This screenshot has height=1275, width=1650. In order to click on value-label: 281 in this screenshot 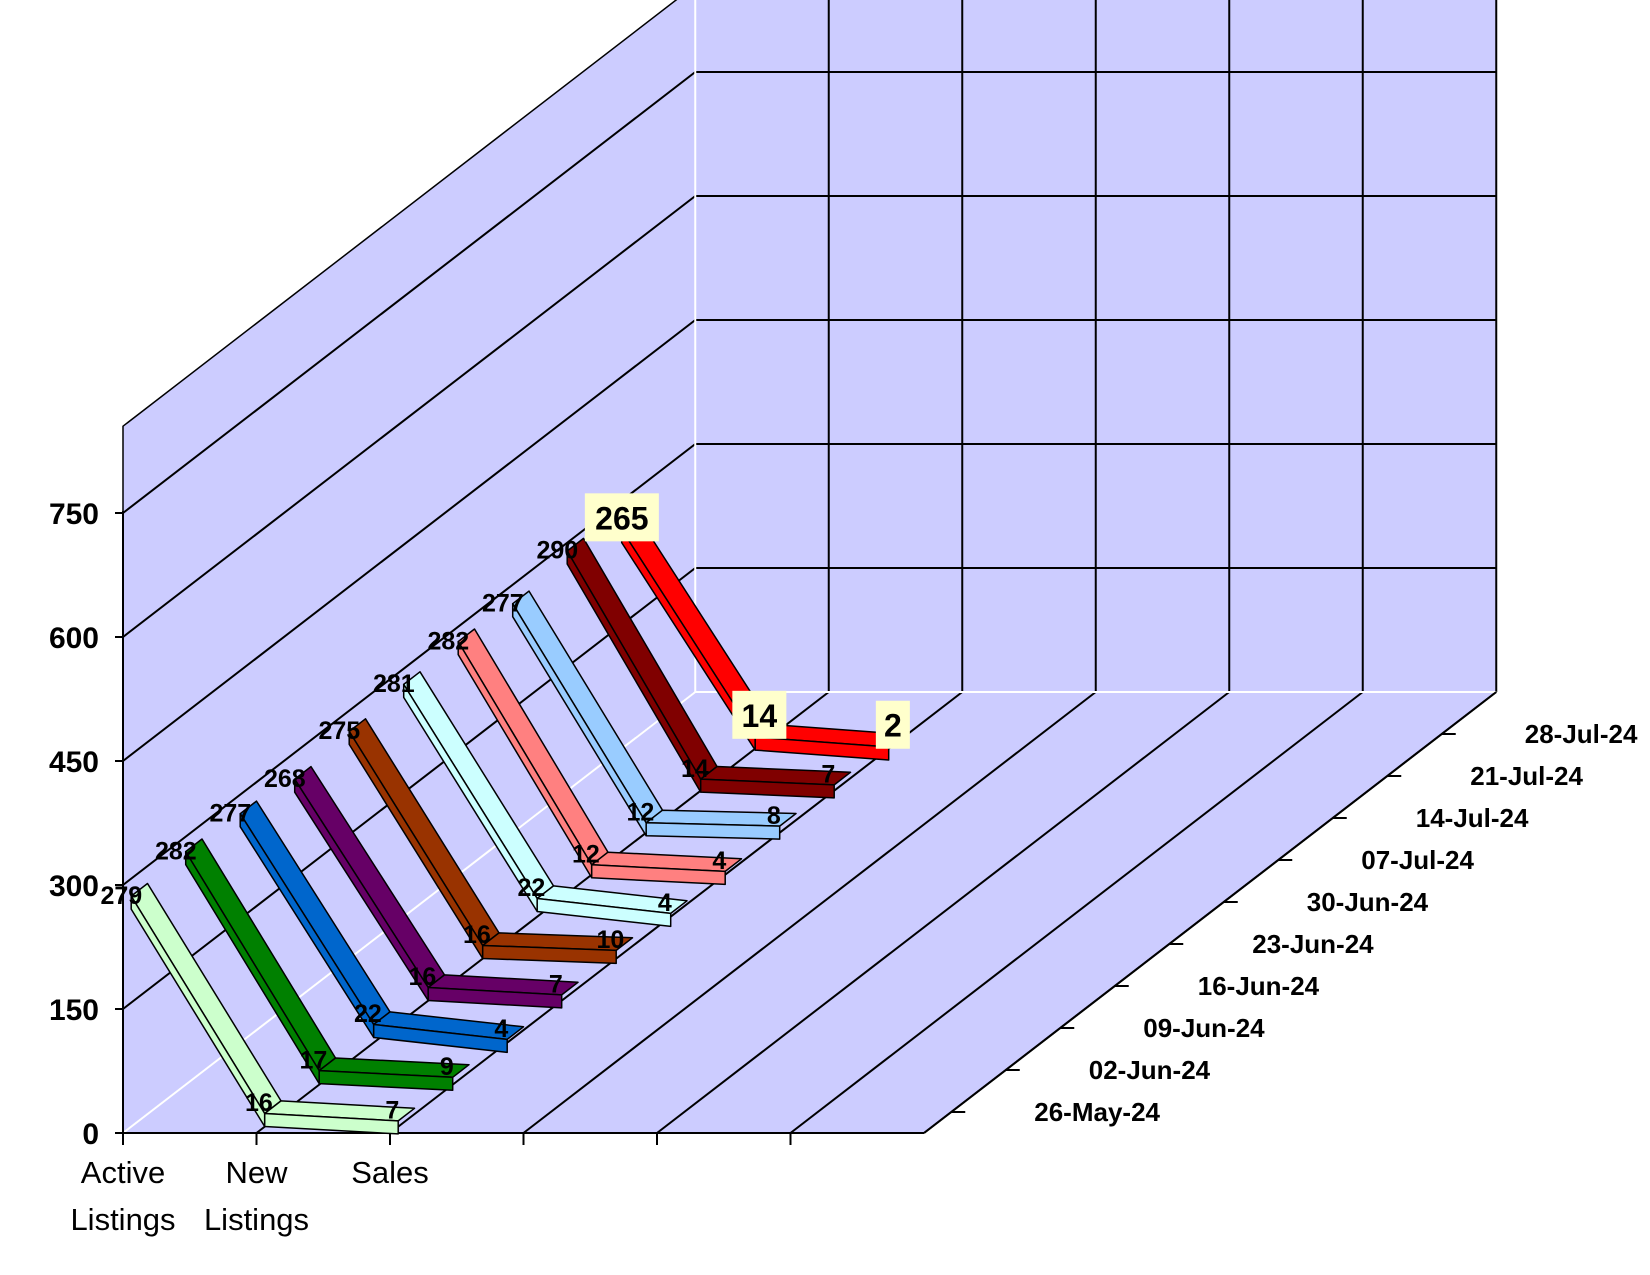, I will do `click(394, 684)`.